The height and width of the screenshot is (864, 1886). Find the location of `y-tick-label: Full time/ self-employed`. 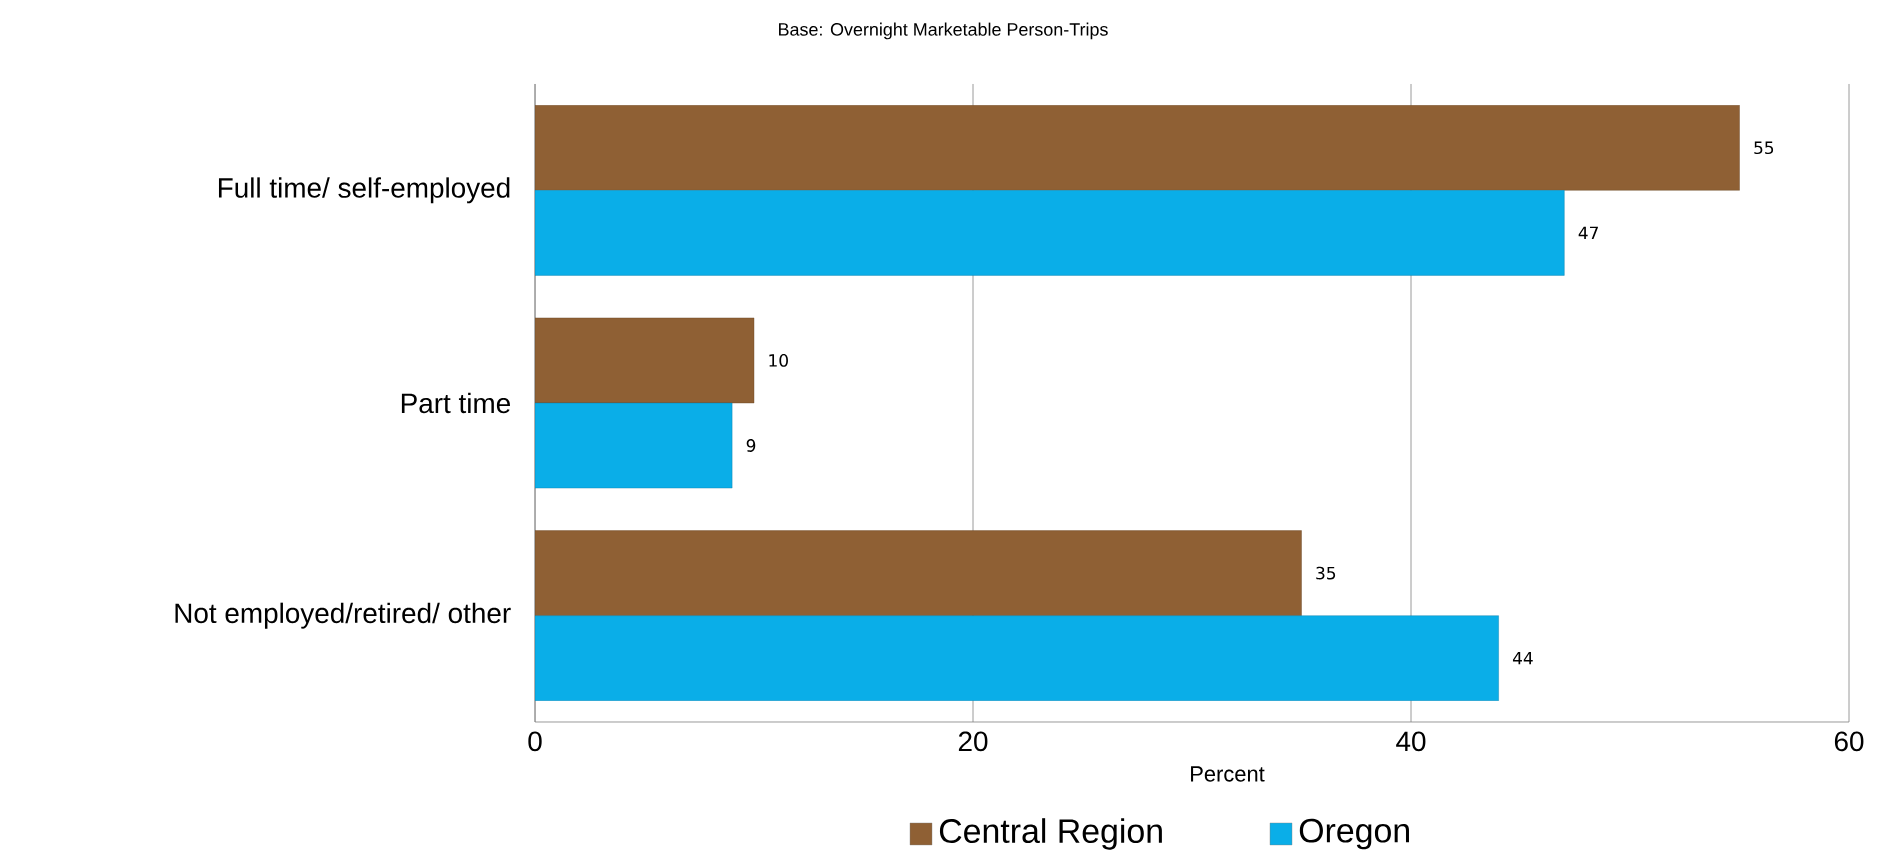

y-tick-label: Full time/ self-employed is located at coordinates (364, 190).